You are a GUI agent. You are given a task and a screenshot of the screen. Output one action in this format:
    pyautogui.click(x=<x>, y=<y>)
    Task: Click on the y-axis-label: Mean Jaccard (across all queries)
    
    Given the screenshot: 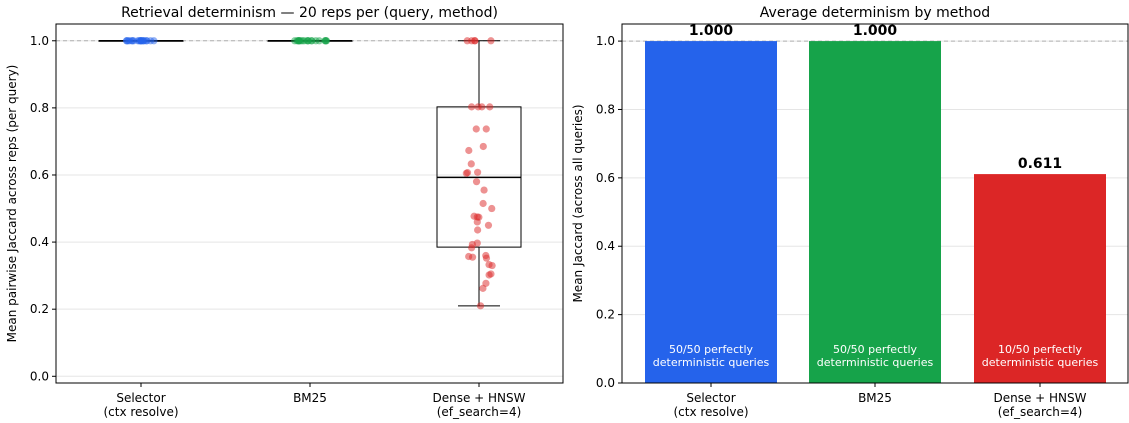 What is the action you would take?
    pyautogui.click(x=578, y=203)
    